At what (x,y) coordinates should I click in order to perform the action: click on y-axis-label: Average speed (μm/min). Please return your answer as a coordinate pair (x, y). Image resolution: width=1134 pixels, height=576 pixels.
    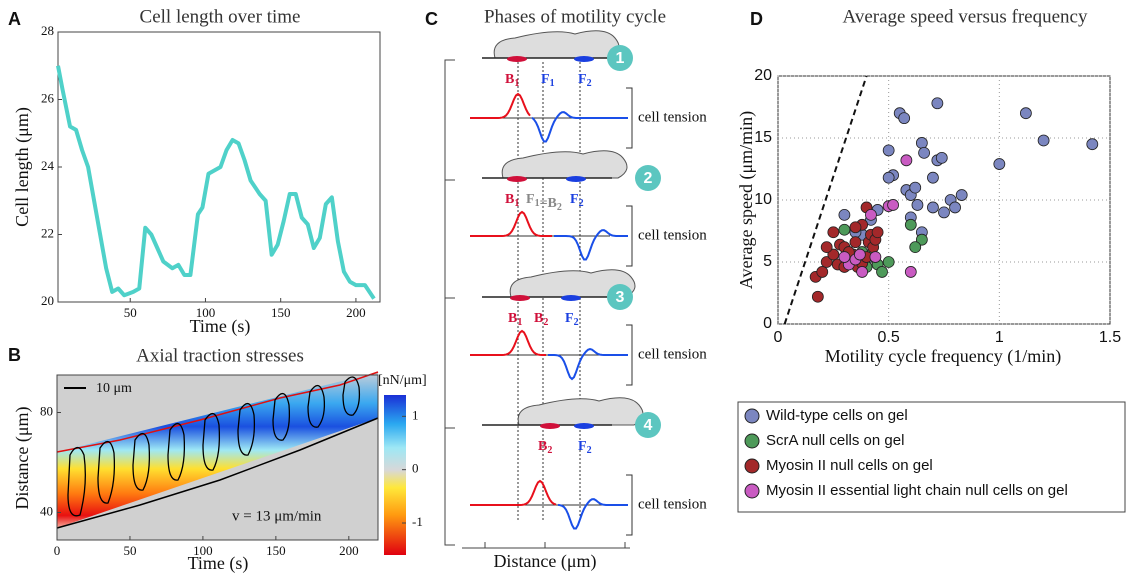
    Looking at the image, I should click on (746, 200).